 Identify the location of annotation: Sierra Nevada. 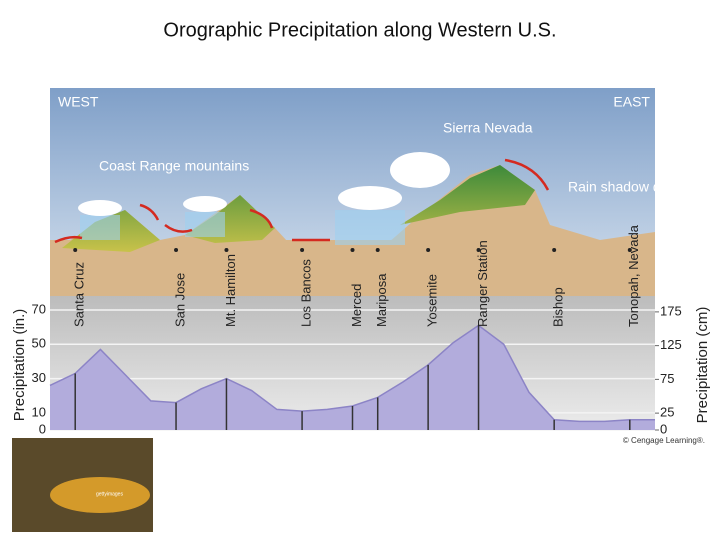
(488, 128).